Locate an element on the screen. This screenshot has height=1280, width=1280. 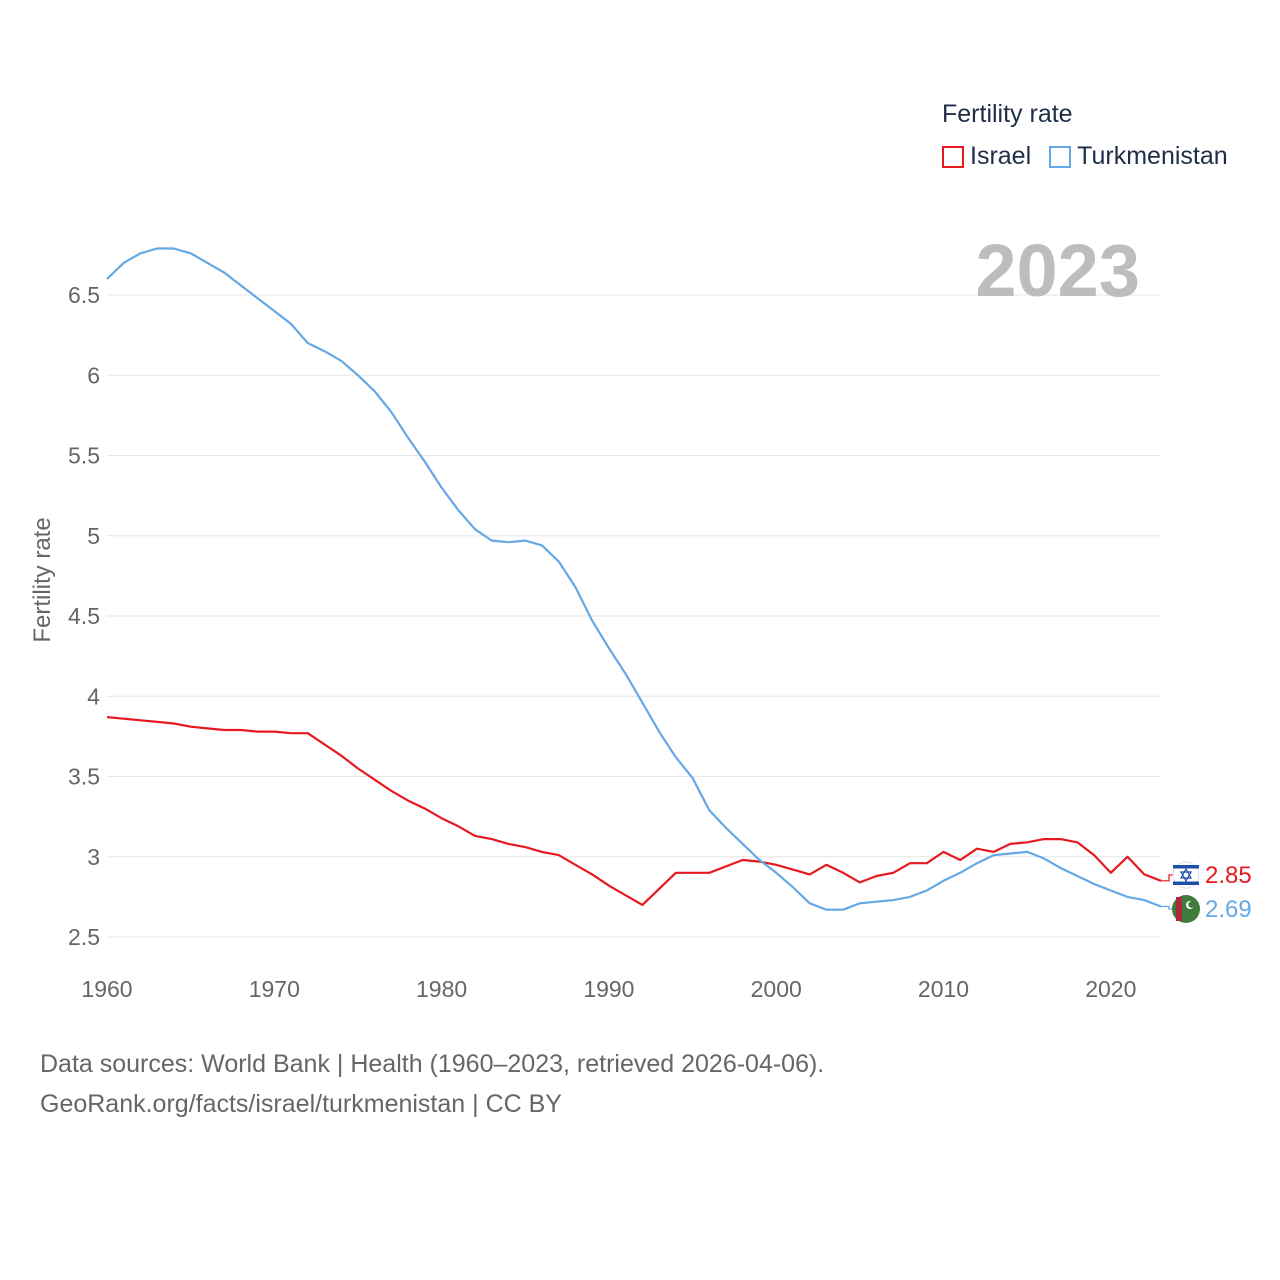
turkmenistan-flag-icon is located at coordinates (1186, 909).